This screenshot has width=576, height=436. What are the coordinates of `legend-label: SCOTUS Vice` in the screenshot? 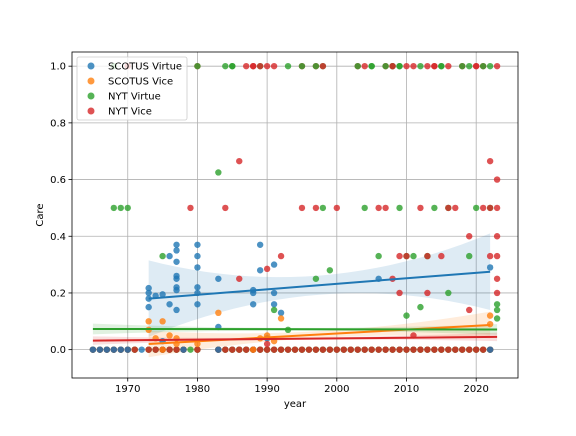 It's located at (140, 82).